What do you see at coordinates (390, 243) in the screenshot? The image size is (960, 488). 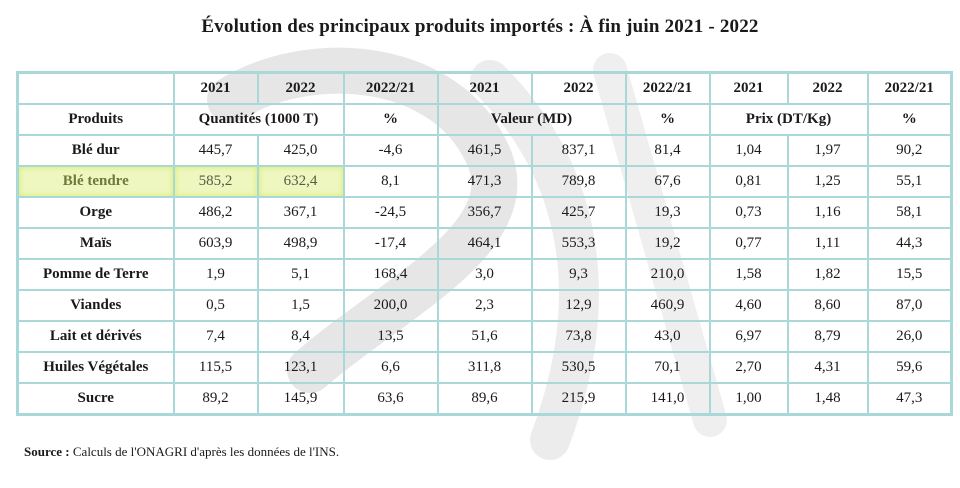 I see `value-cell: -17,4` at bounding box center [390, 243].